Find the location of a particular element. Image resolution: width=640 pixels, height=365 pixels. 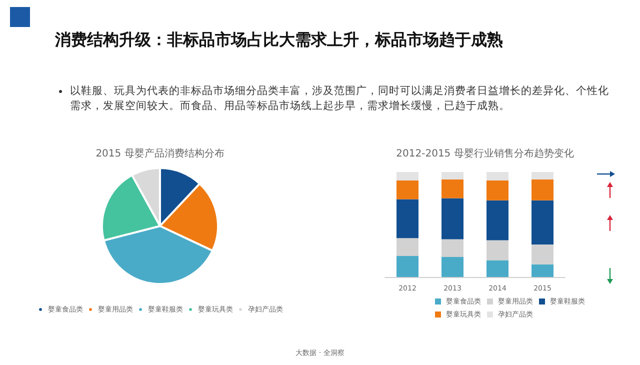

text: 以鞋服、玩具为代表的非标品市场细分品类丰富，涉及范围广，同时可以满足消费者日益增长的差异化、个性化需求，发展空间较大。而食品、用品等标品市场线上起步早，需求增长缓慢，已趋于成熟。 is located at coordinates (340, 99).